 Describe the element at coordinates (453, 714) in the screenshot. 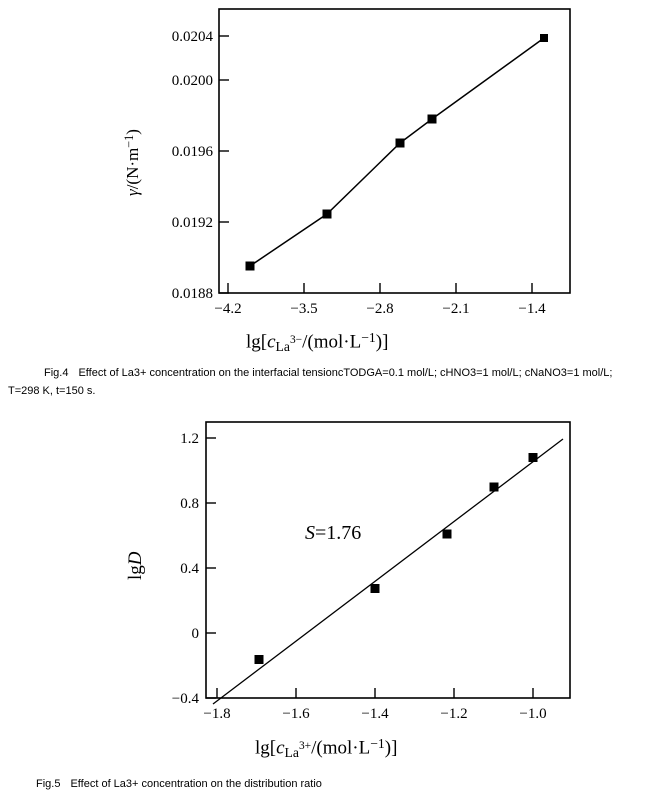

I see `svg-text: −1.2` at that location.